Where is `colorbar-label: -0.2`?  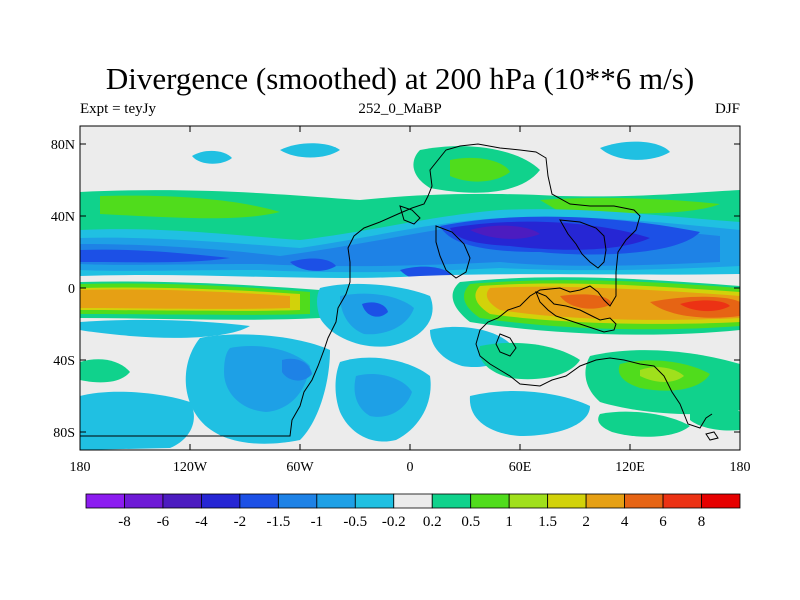 colorbar-label: -0.2 is located at coordinates (394, 522).